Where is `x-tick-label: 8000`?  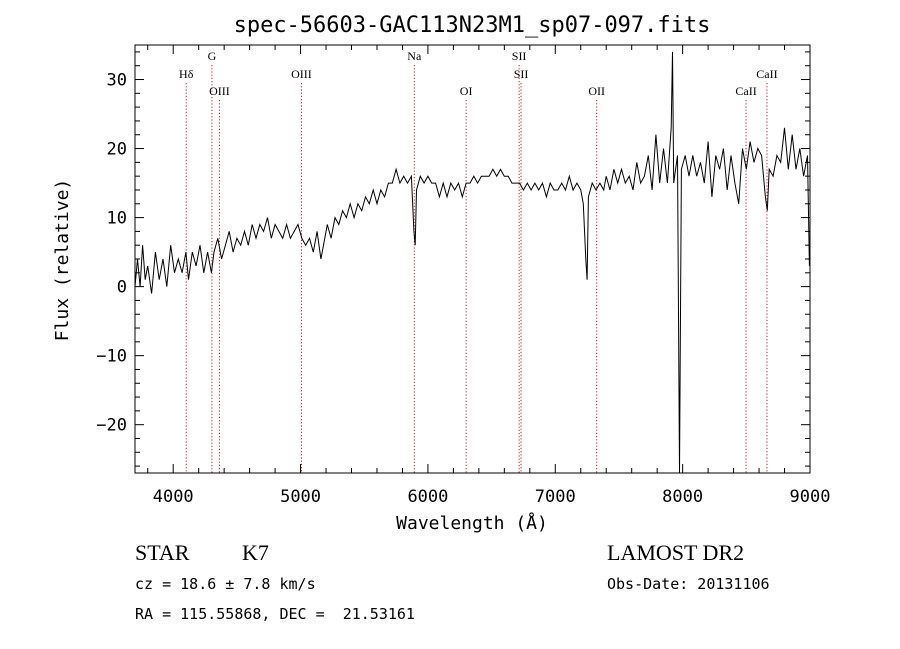
x-tick-label: 8000 is located at coordinates (682, 497).